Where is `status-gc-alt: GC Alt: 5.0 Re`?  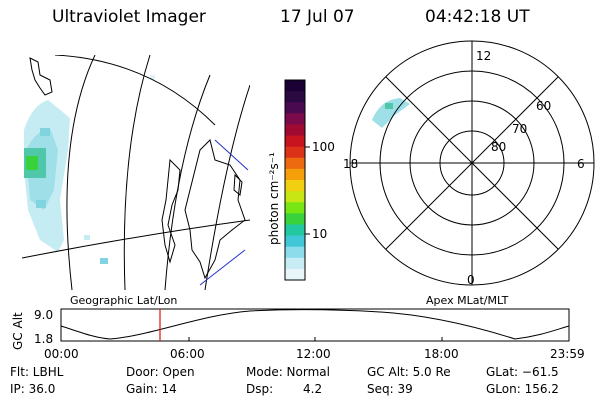 status-gc-alt: GC Alt: 5.0 Re is located at coordinates (409, 372).